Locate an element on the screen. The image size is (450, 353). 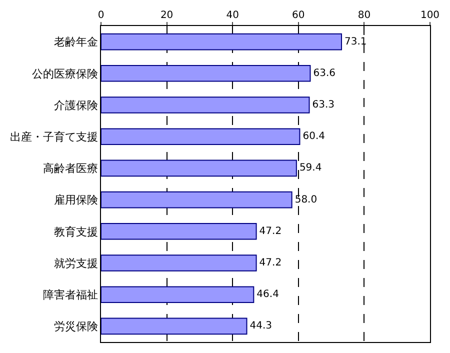
y-tick-label: 教育支援 is located at coordinates (76, 231).